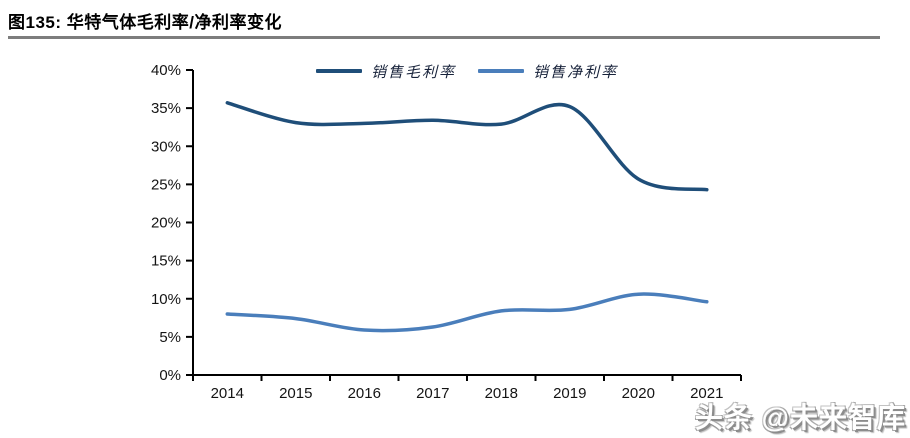  What do you see at coordinates (170, 337) in the screenshot?
I see `y-tick-label: 5%` at bounding box center [170, 337].